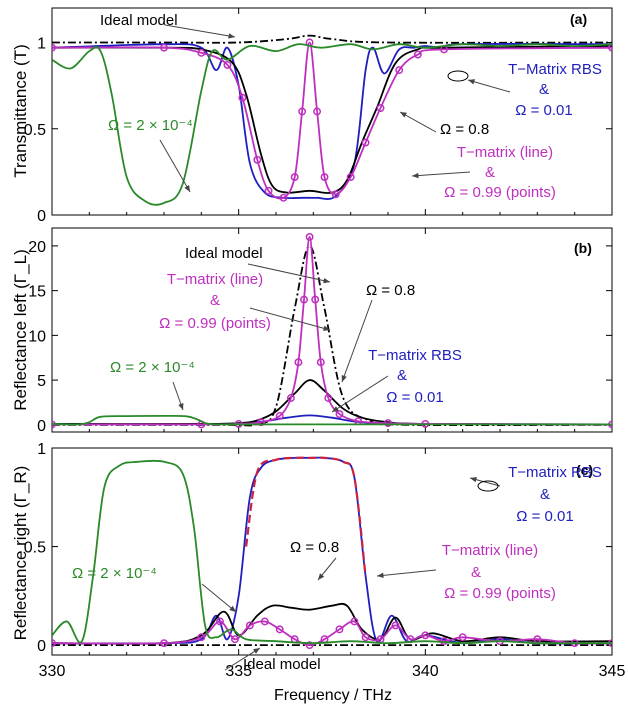 Image resolution: width=628 pixels, height=709 pixels. I want to click on y-tick-label: 5, so click(41, 381).